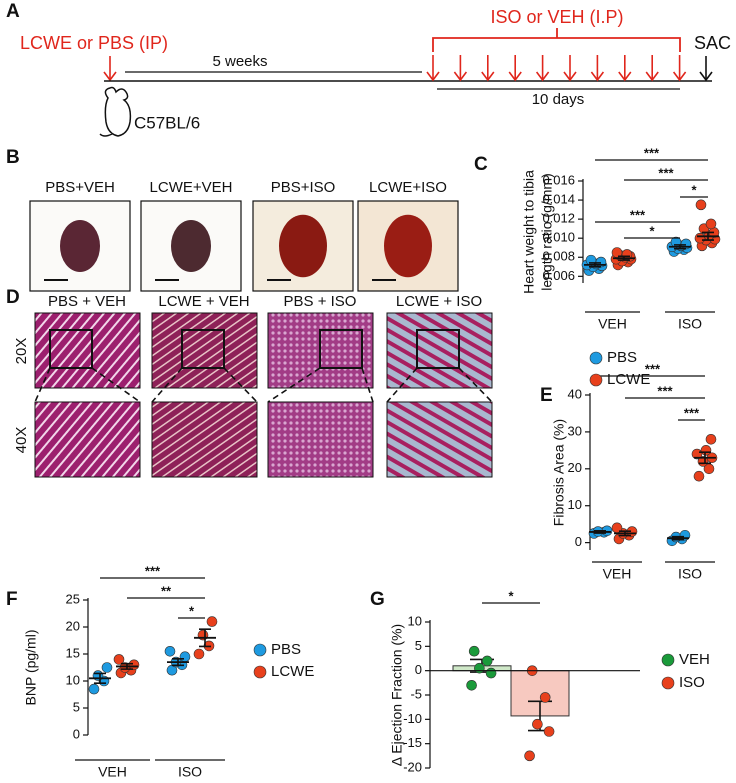  What do you see at coordinates (558, 218) in the screenshot?
I see `y-tick-label: 0.012` at bounding box center [558, 218].